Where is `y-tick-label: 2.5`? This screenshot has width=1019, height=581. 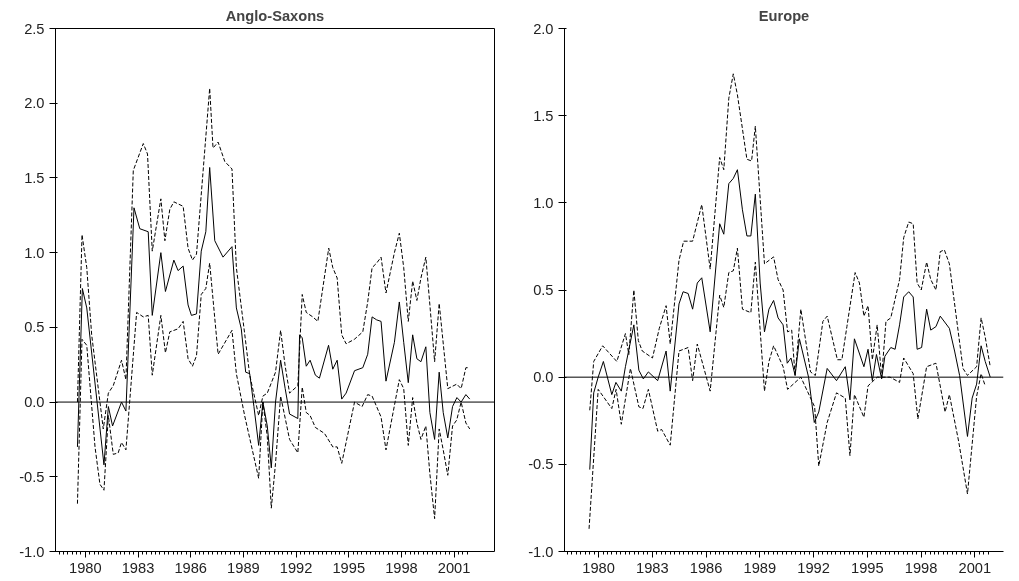
y-tick-label: 2.5 is located at coordinates (34, 28).